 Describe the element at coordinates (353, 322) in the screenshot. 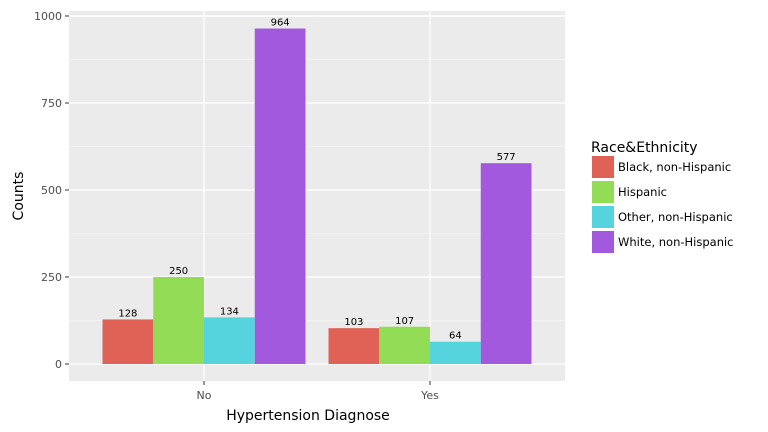

I see `bar-value-label: 103` at that location.